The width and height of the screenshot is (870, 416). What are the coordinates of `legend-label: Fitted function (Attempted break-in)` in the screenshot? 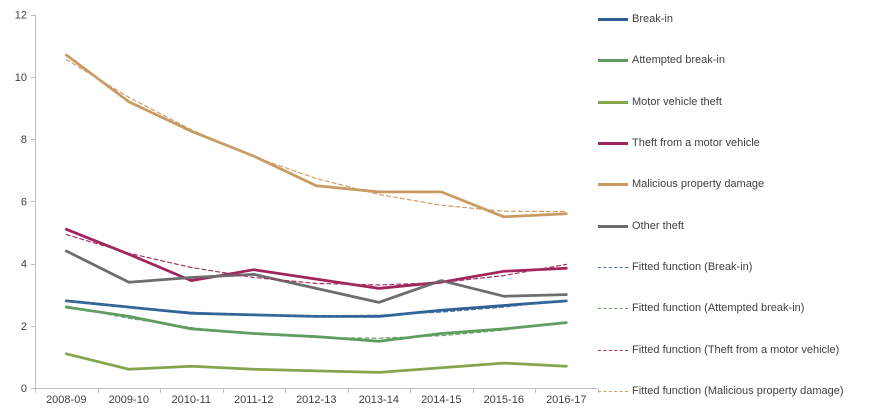 It's located at (718, 308).